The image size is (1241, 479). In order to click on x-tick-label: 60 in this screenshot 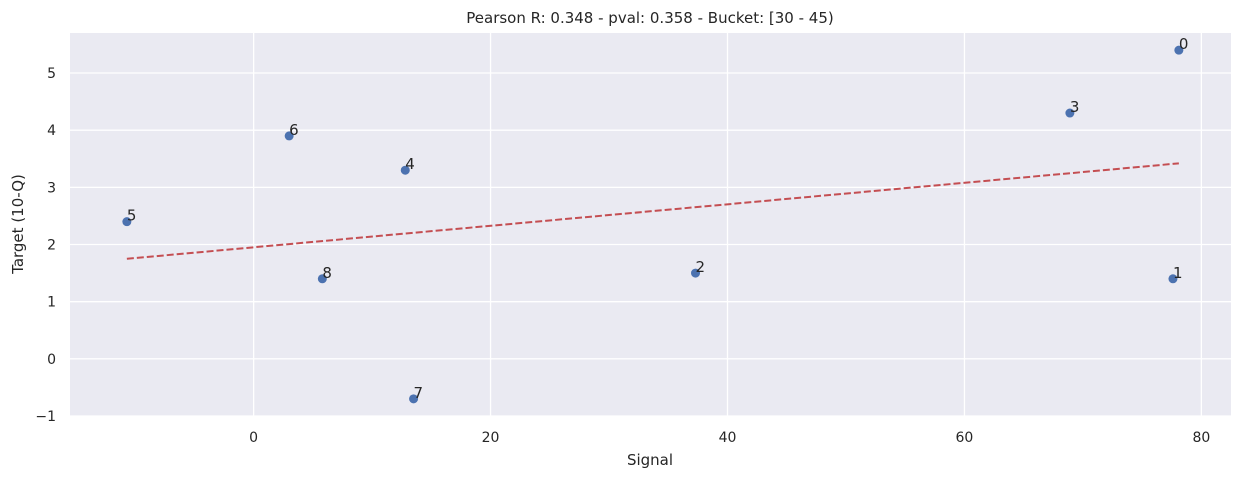, I will do `click(965, 438)`.